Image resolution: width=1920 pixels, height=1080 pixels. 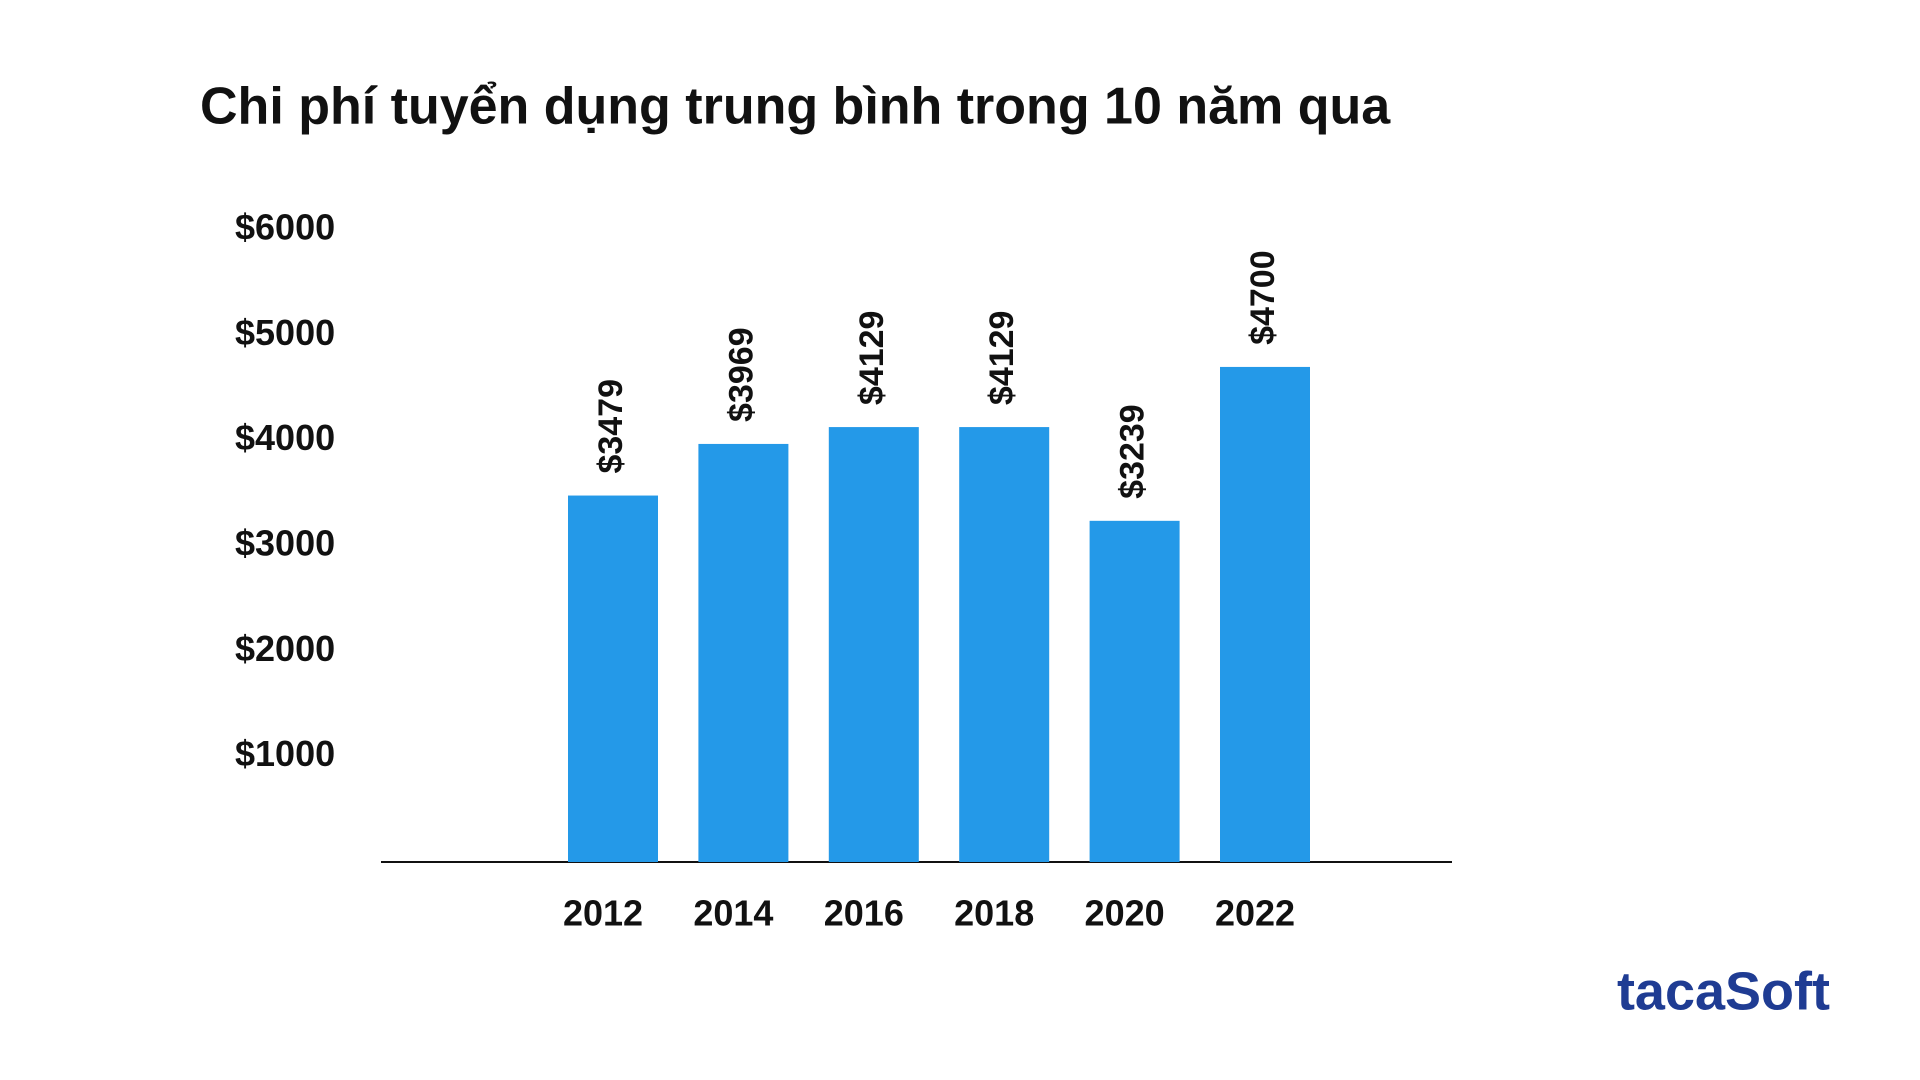 What do you see at coordinates (603, 913) in the screenshot?
I see `x-tick-label: 2012` at bounding box center [603, 913].